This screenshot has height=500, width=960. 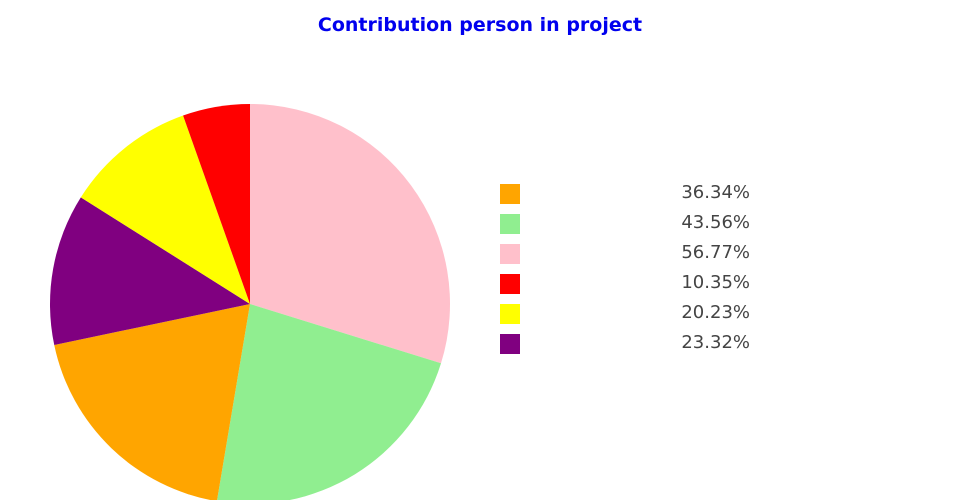 What do you see at coordinates (715, 222) in the screenshot?
I see `legend-label: 43.56%` at bounding box center [715, 222].